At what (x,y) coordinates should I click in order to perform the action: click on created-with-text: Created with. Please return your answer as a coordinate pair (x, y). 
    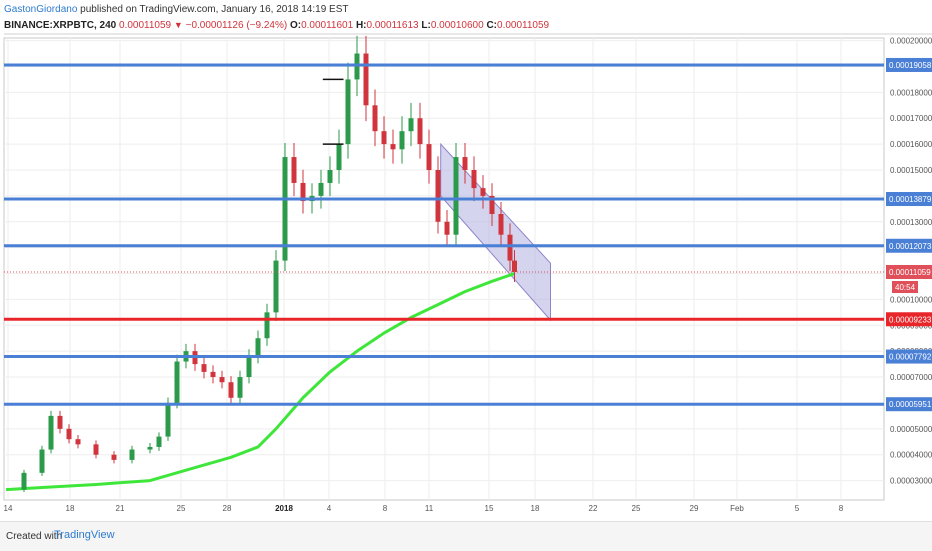
    Looking at the image, I should click on (34, 536).